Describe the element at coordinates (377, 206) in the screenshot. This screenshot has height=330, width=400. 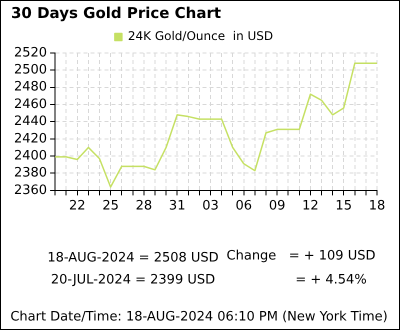
I see `x-tick-label: 18` at that location.